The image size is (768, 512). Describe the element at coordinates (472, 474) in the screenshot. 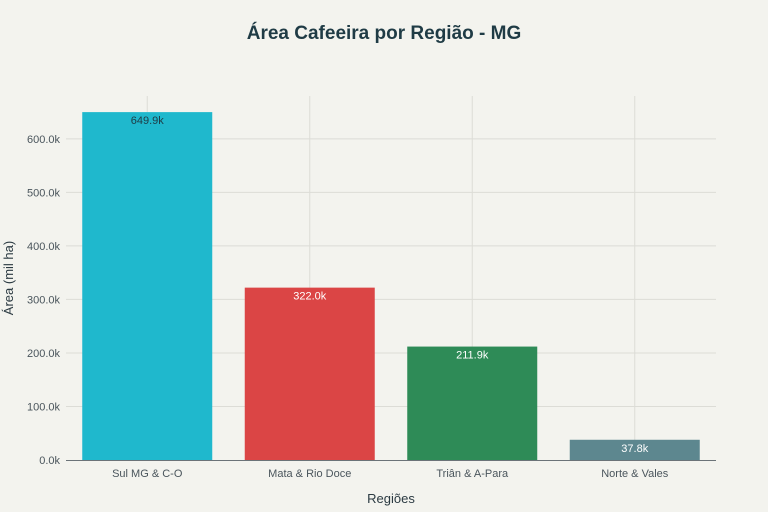

I see `x-tick-label: Triân & A-Para` at that location.